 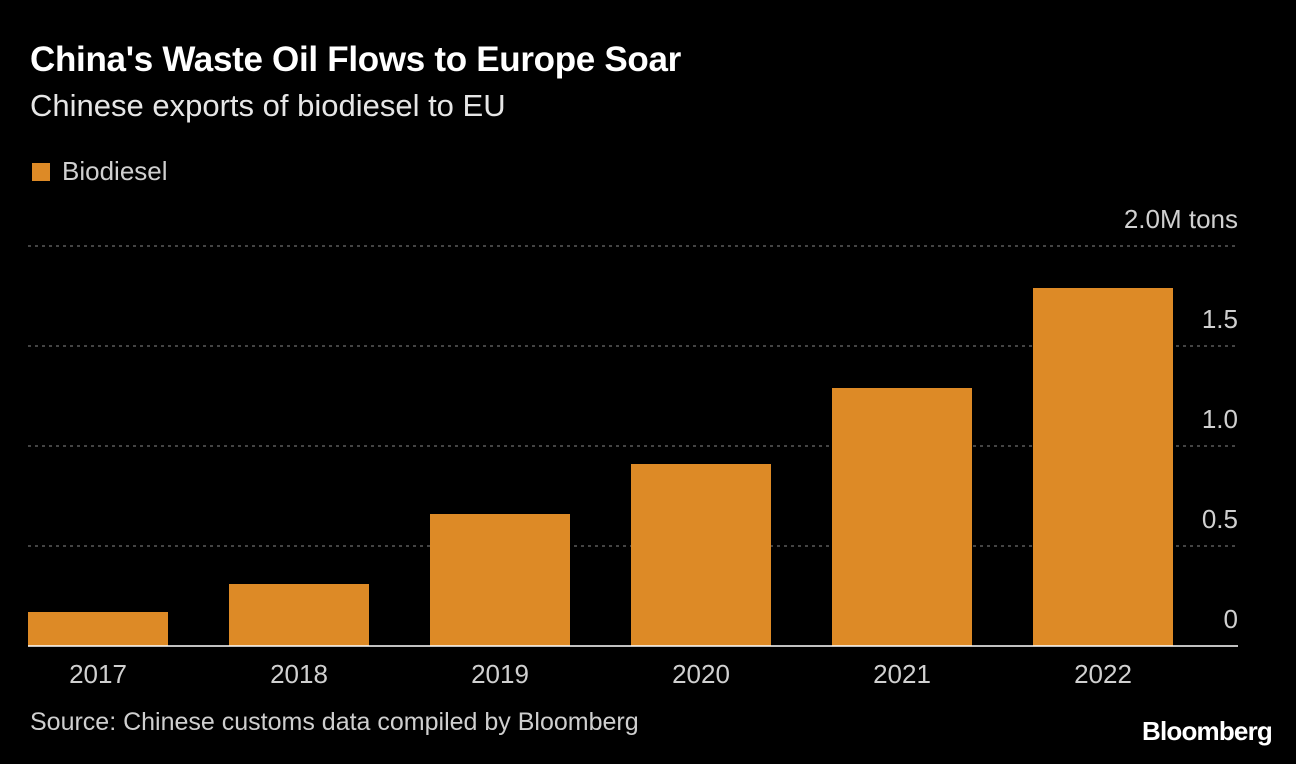 What do you see at coordinates (701, 674) in the screenshot?
I see `x-tick-label: 2020` at bounding box center [701, 674].